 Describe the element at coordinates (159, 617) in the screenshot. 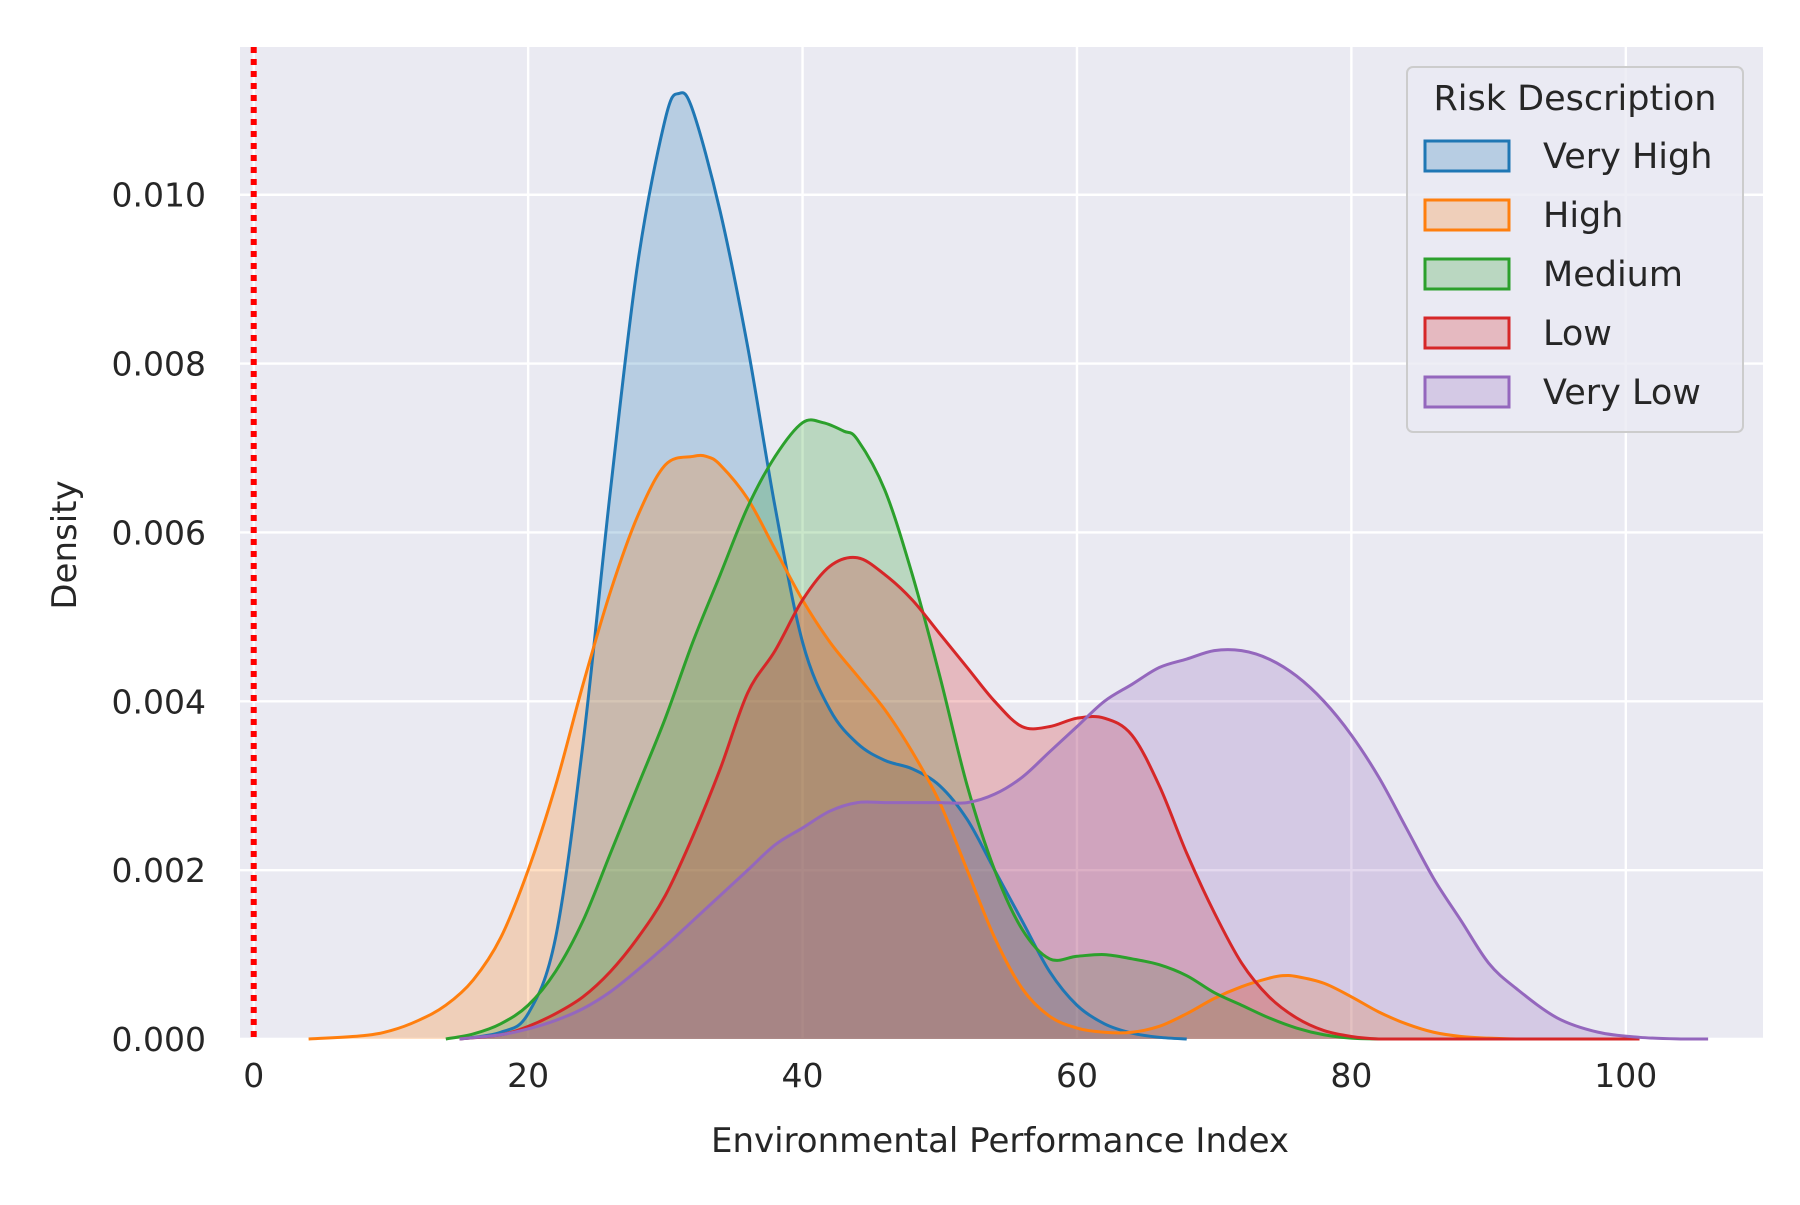

I see `y-tick-labels: 0.000 0.002 0.004 0.006 0.008 0.010` at that location.